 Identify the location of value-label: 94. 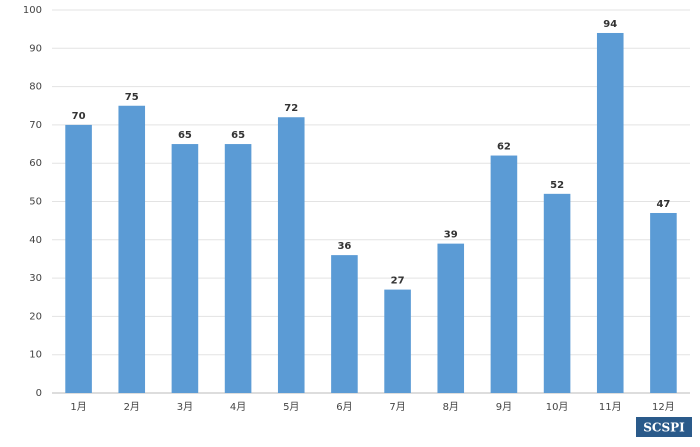
(610, 24).